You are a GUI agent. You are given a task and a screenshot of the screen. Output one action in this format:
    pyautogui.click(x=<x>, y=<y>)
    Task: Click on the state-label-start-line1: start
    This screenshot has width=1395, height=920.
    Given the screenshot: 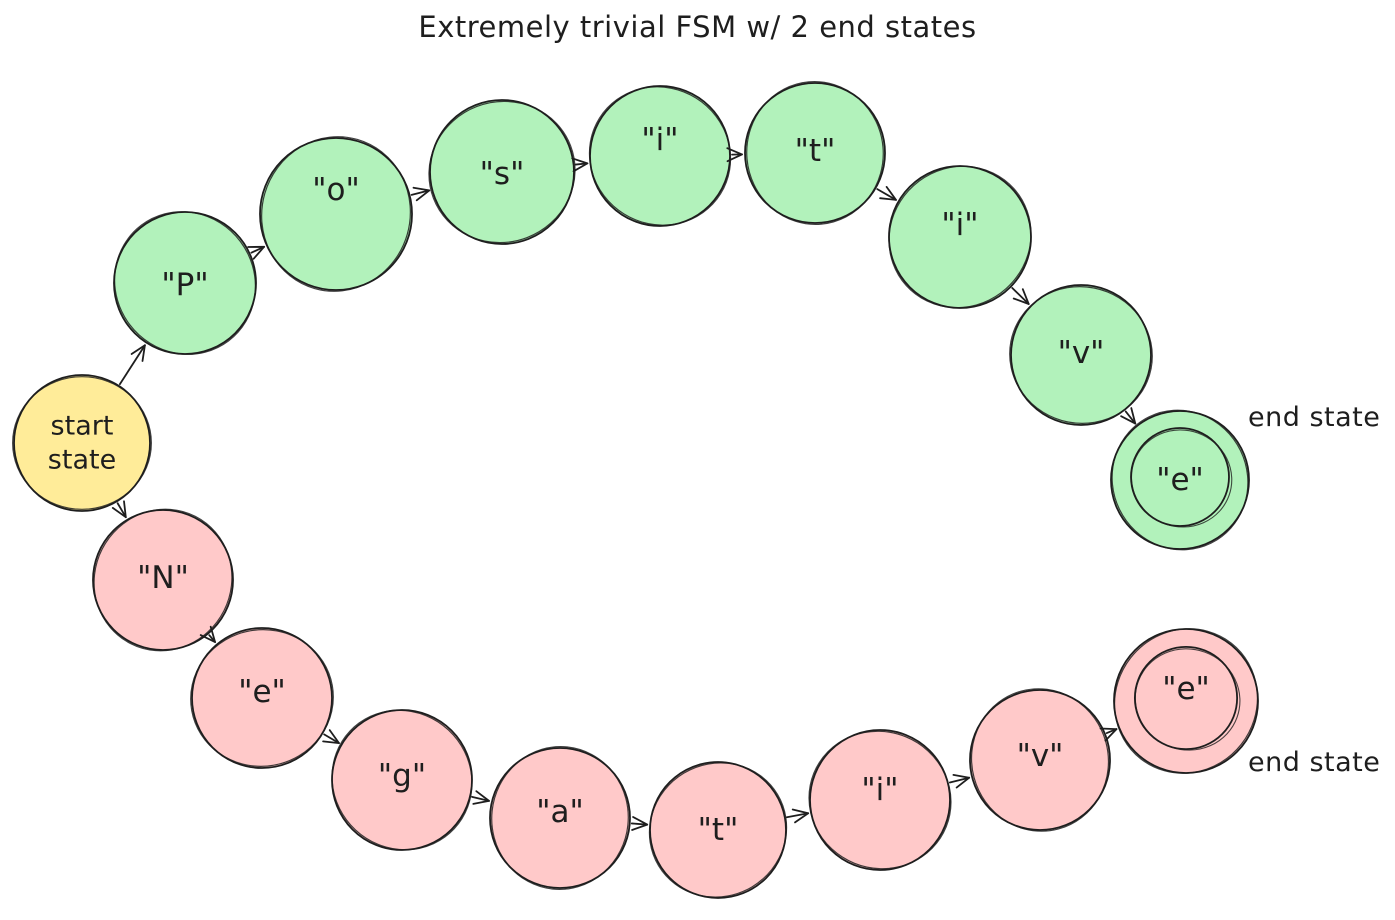 What is the action you would take?
    pyautogui.click(x=82, y=426)
    